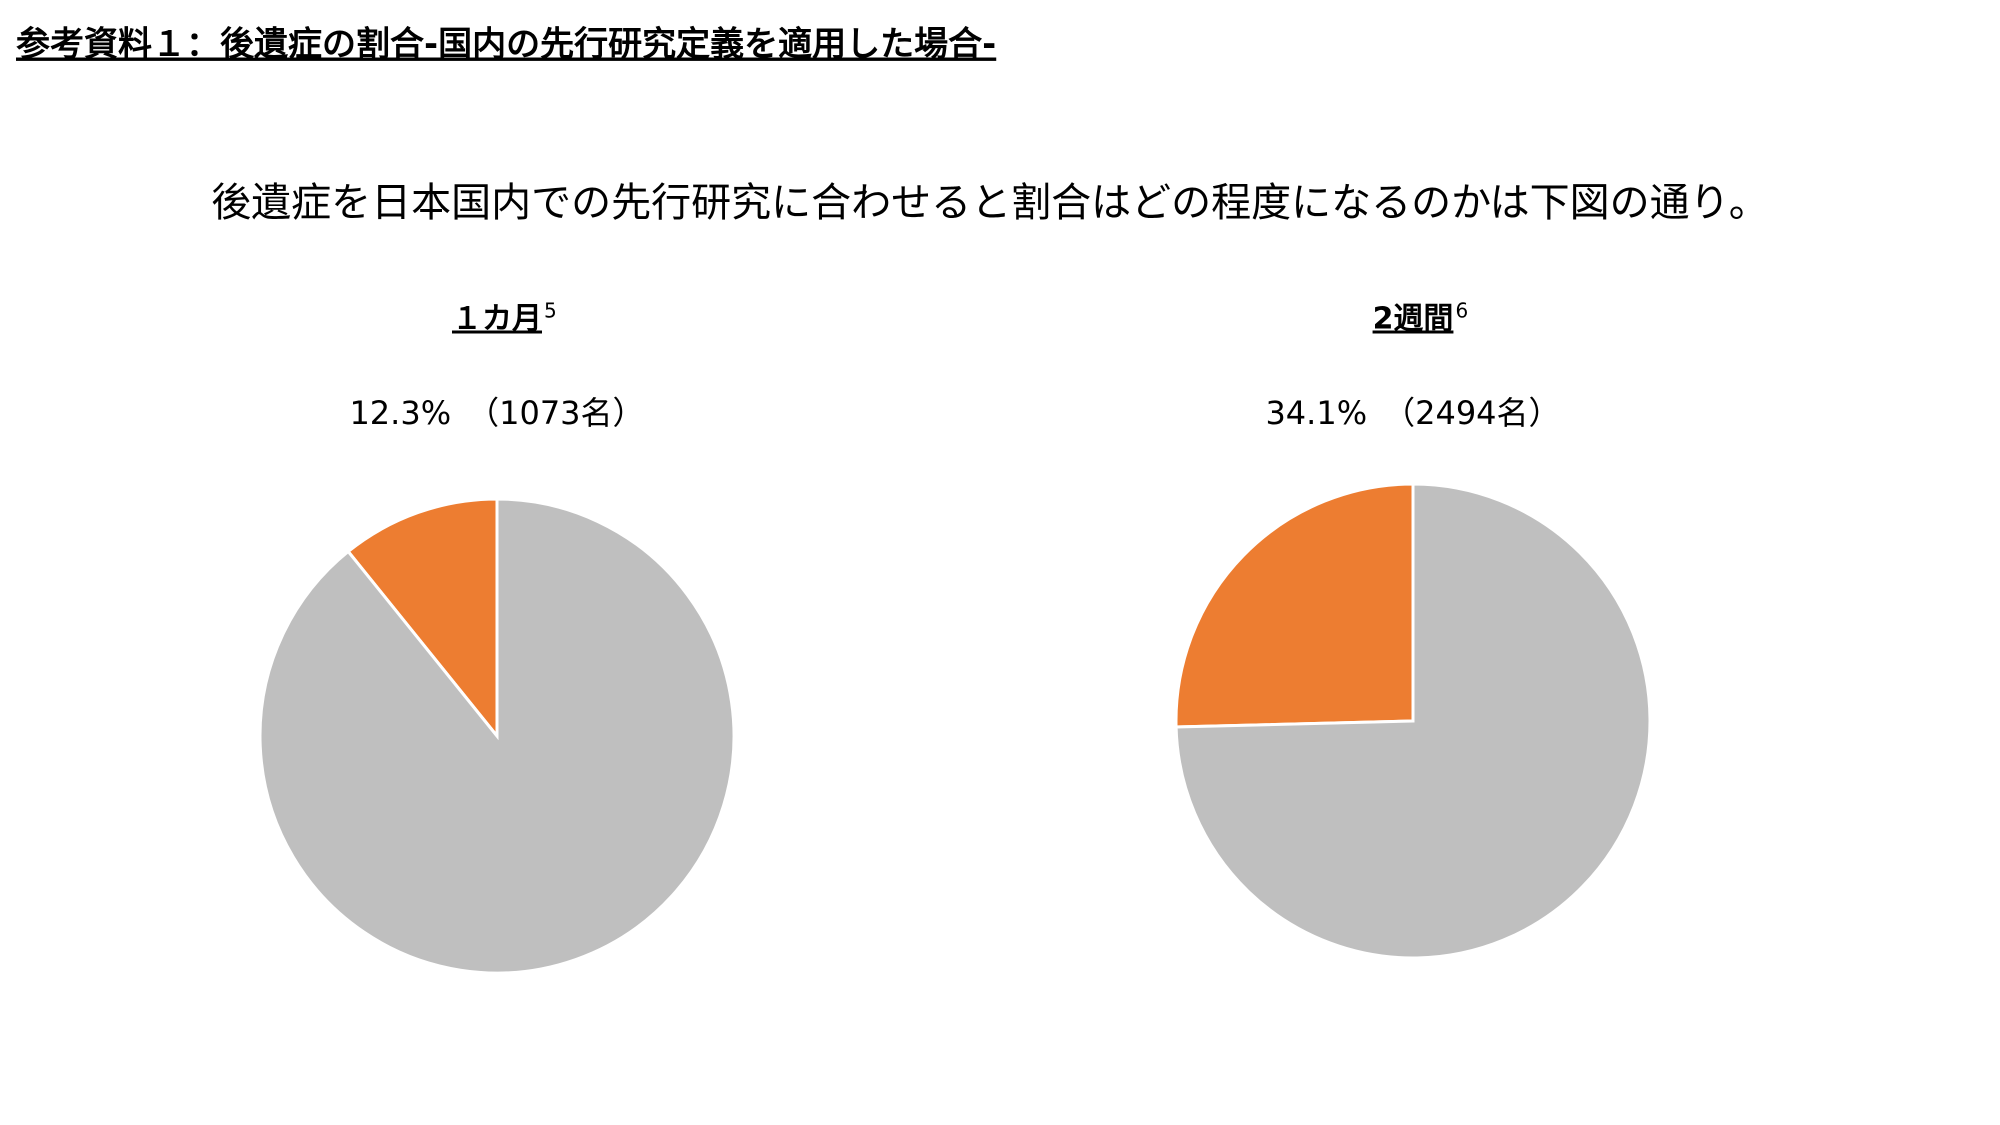 The height and width of the screenshot is (1125, 2000). Describe the element at coordinates (550, 311) in the screenshot. I see `chart-title-note: 5` at that location.